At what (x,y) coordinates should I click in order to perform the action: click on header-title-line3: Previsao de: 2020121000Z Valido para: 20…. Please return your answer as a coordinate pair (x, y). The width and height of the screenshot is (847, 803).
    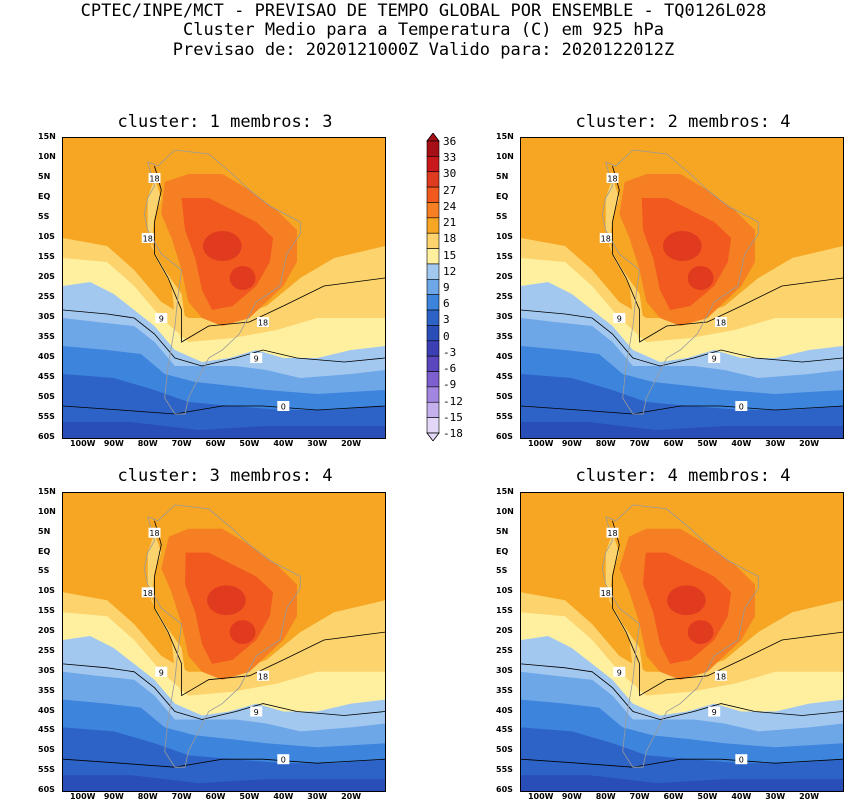
    Looking at the image, I should click on (423, 50).